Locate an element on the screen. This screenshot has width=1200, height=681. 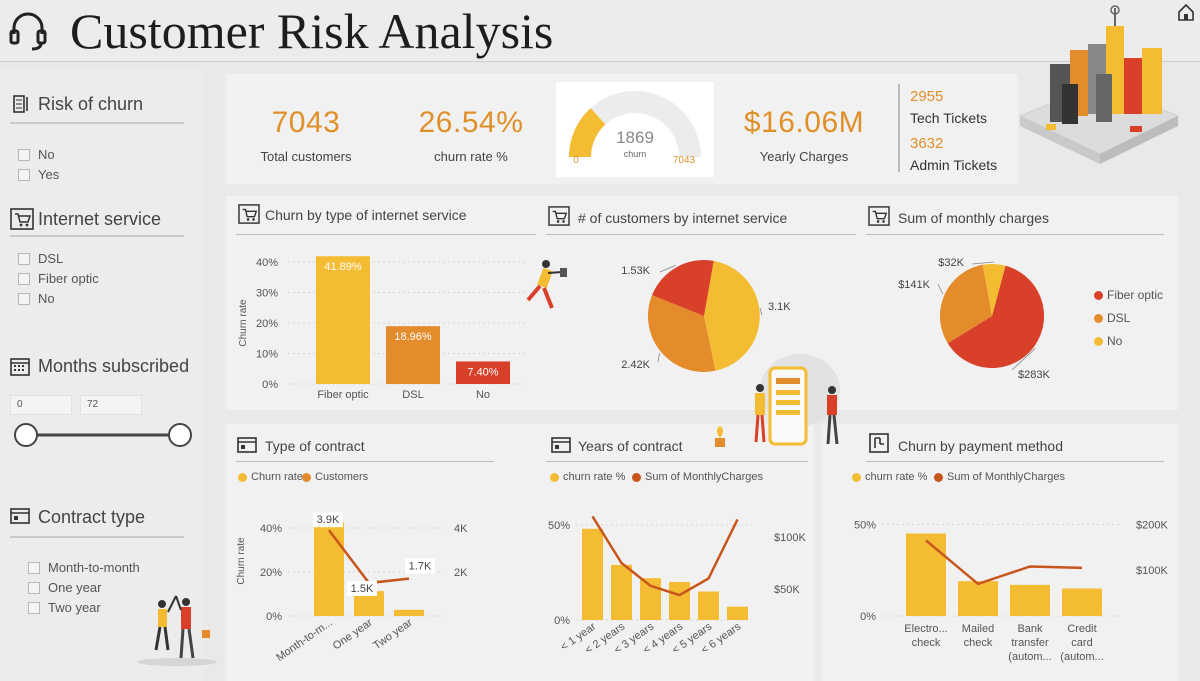
gauge-value: 1869 is located at coordinates (635, 137).